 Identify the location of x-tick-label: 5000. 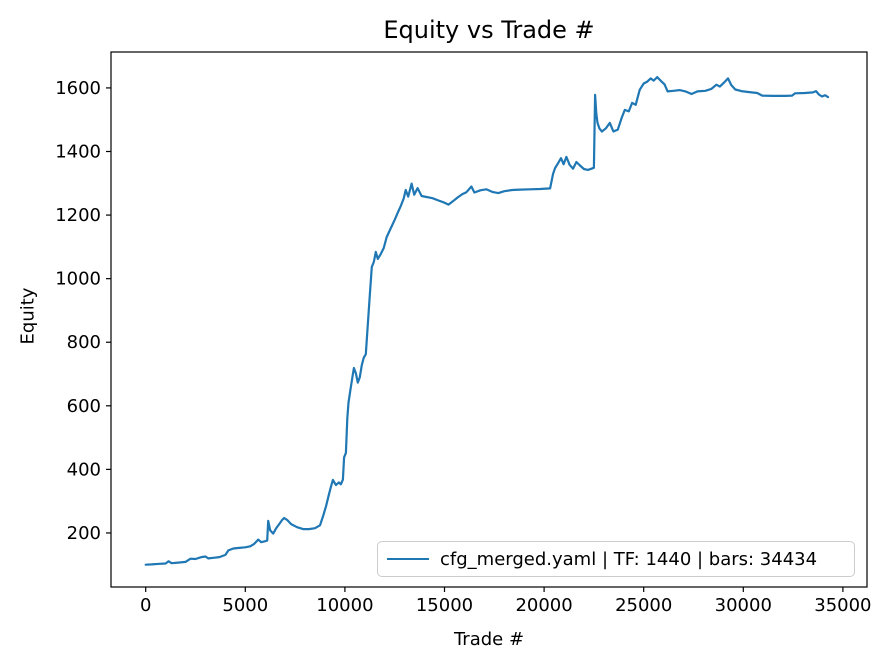
(245, 605).